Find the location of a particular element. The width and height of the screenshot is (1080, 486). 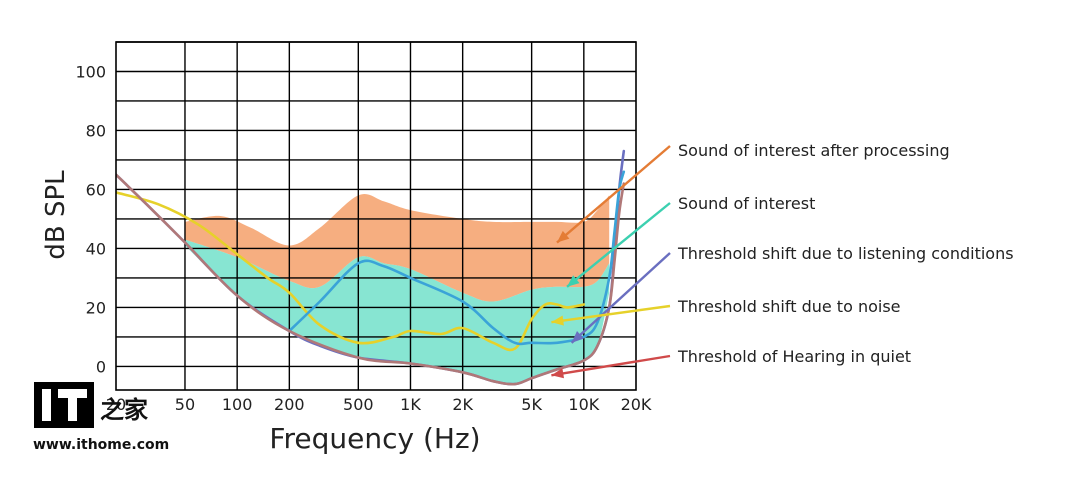

x-tick-label: 50 is located at coordinates (185, 404).